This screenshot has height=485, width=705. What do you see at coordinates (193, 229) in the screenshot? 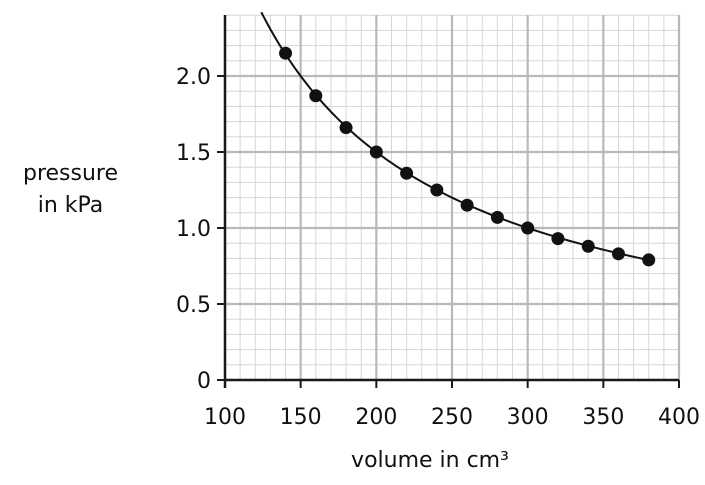
I see `y-tick-label: 1.0` at bounding box center [193, 229].